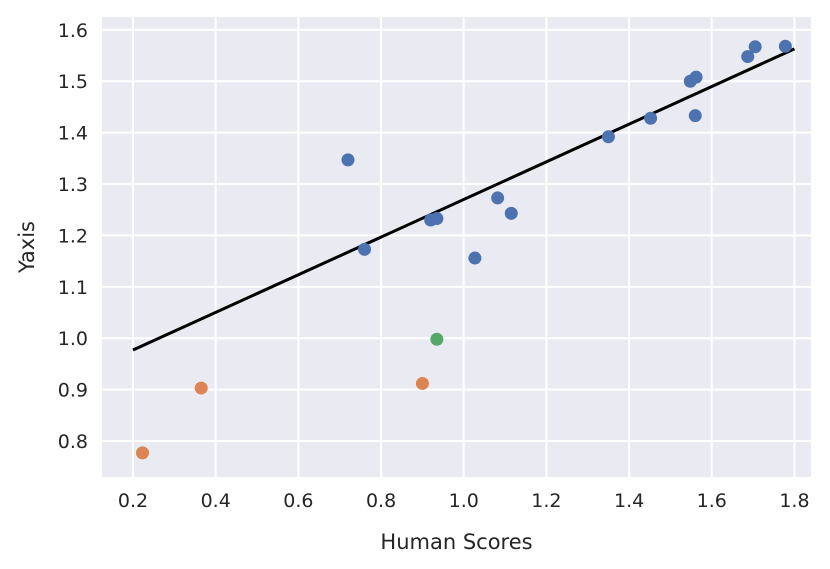  I want to click on x-axis-label: Human Scores, so click(456, 542).